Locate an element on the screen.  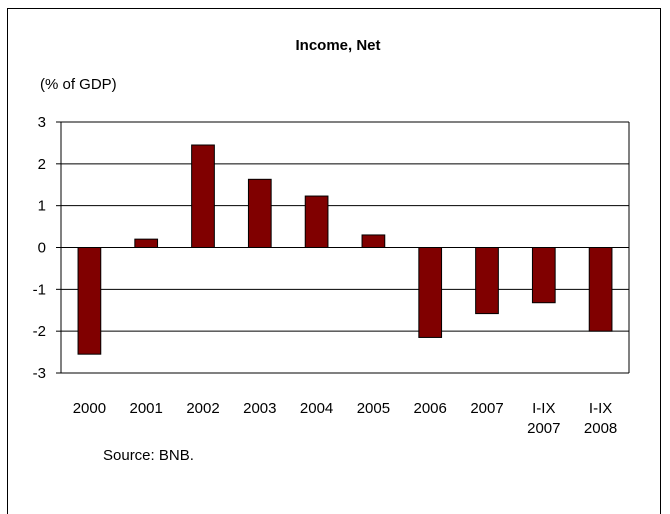
x-tick-label: 2001 is located at coordinates (146, 408).